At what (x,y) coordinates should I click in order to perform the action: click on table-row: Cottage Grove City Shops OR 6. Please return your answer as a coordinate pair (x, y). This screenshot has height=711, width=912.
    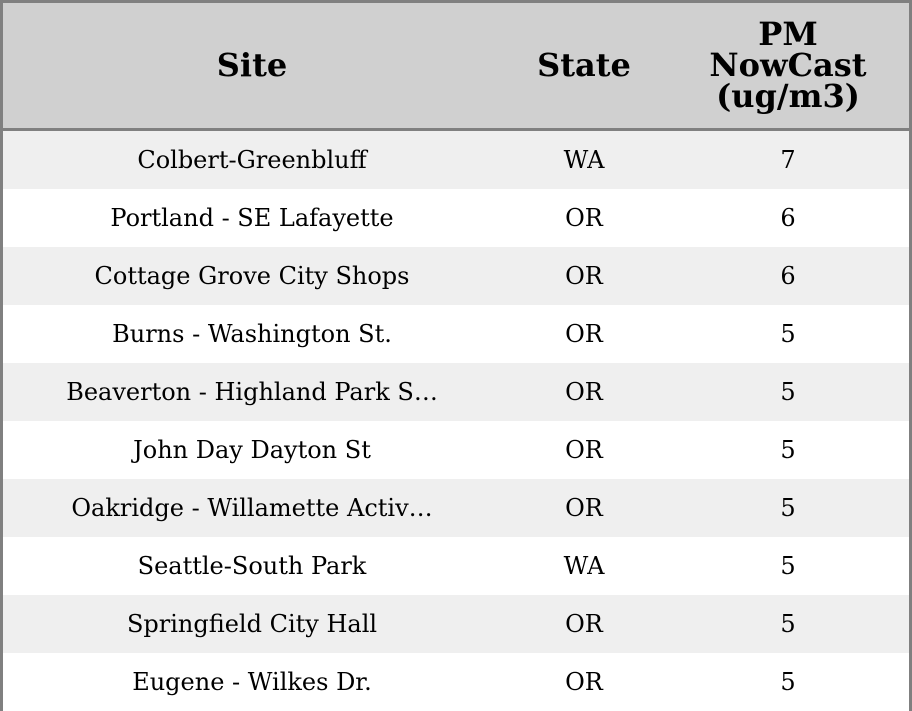
    Looking at the image, I should click on (456, 276).